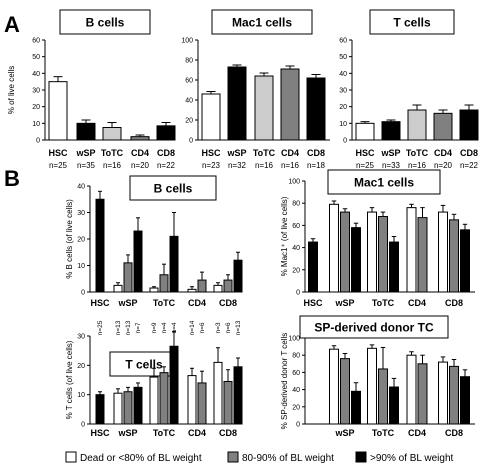 The image size is (485, 467). What do you see at coordinates (12, 24) in the screenshot?
I see `panel-letter-a: A` at bounding box center [12, 24].